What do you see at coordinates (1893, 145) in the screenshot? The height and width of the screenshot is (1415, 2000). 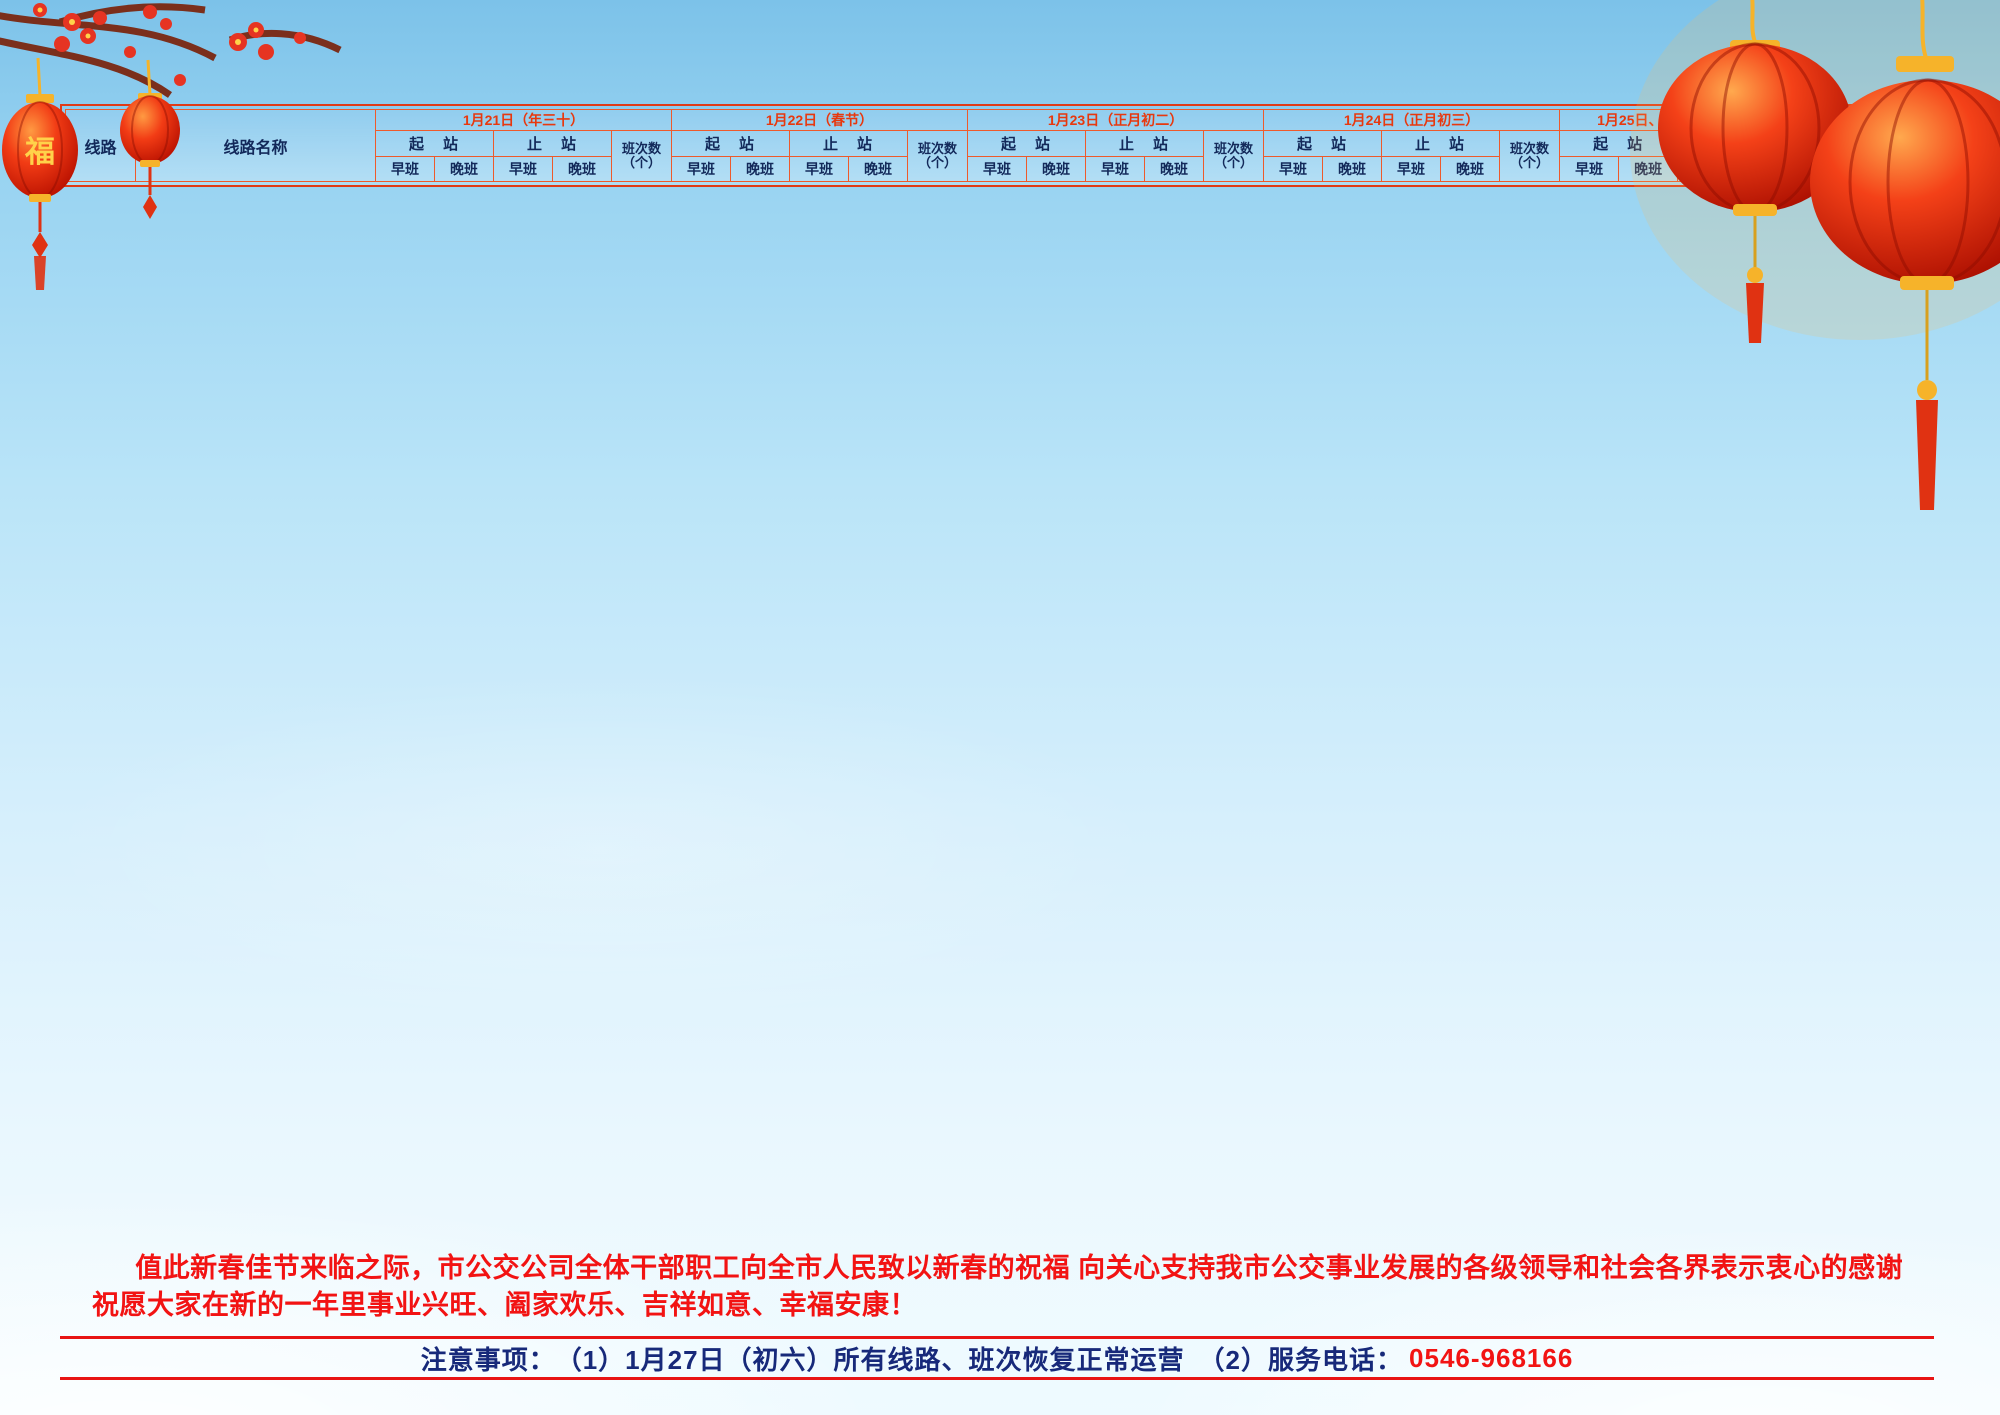 I see `col-header-route-right: 线路` at bounding box center [1893, 145].